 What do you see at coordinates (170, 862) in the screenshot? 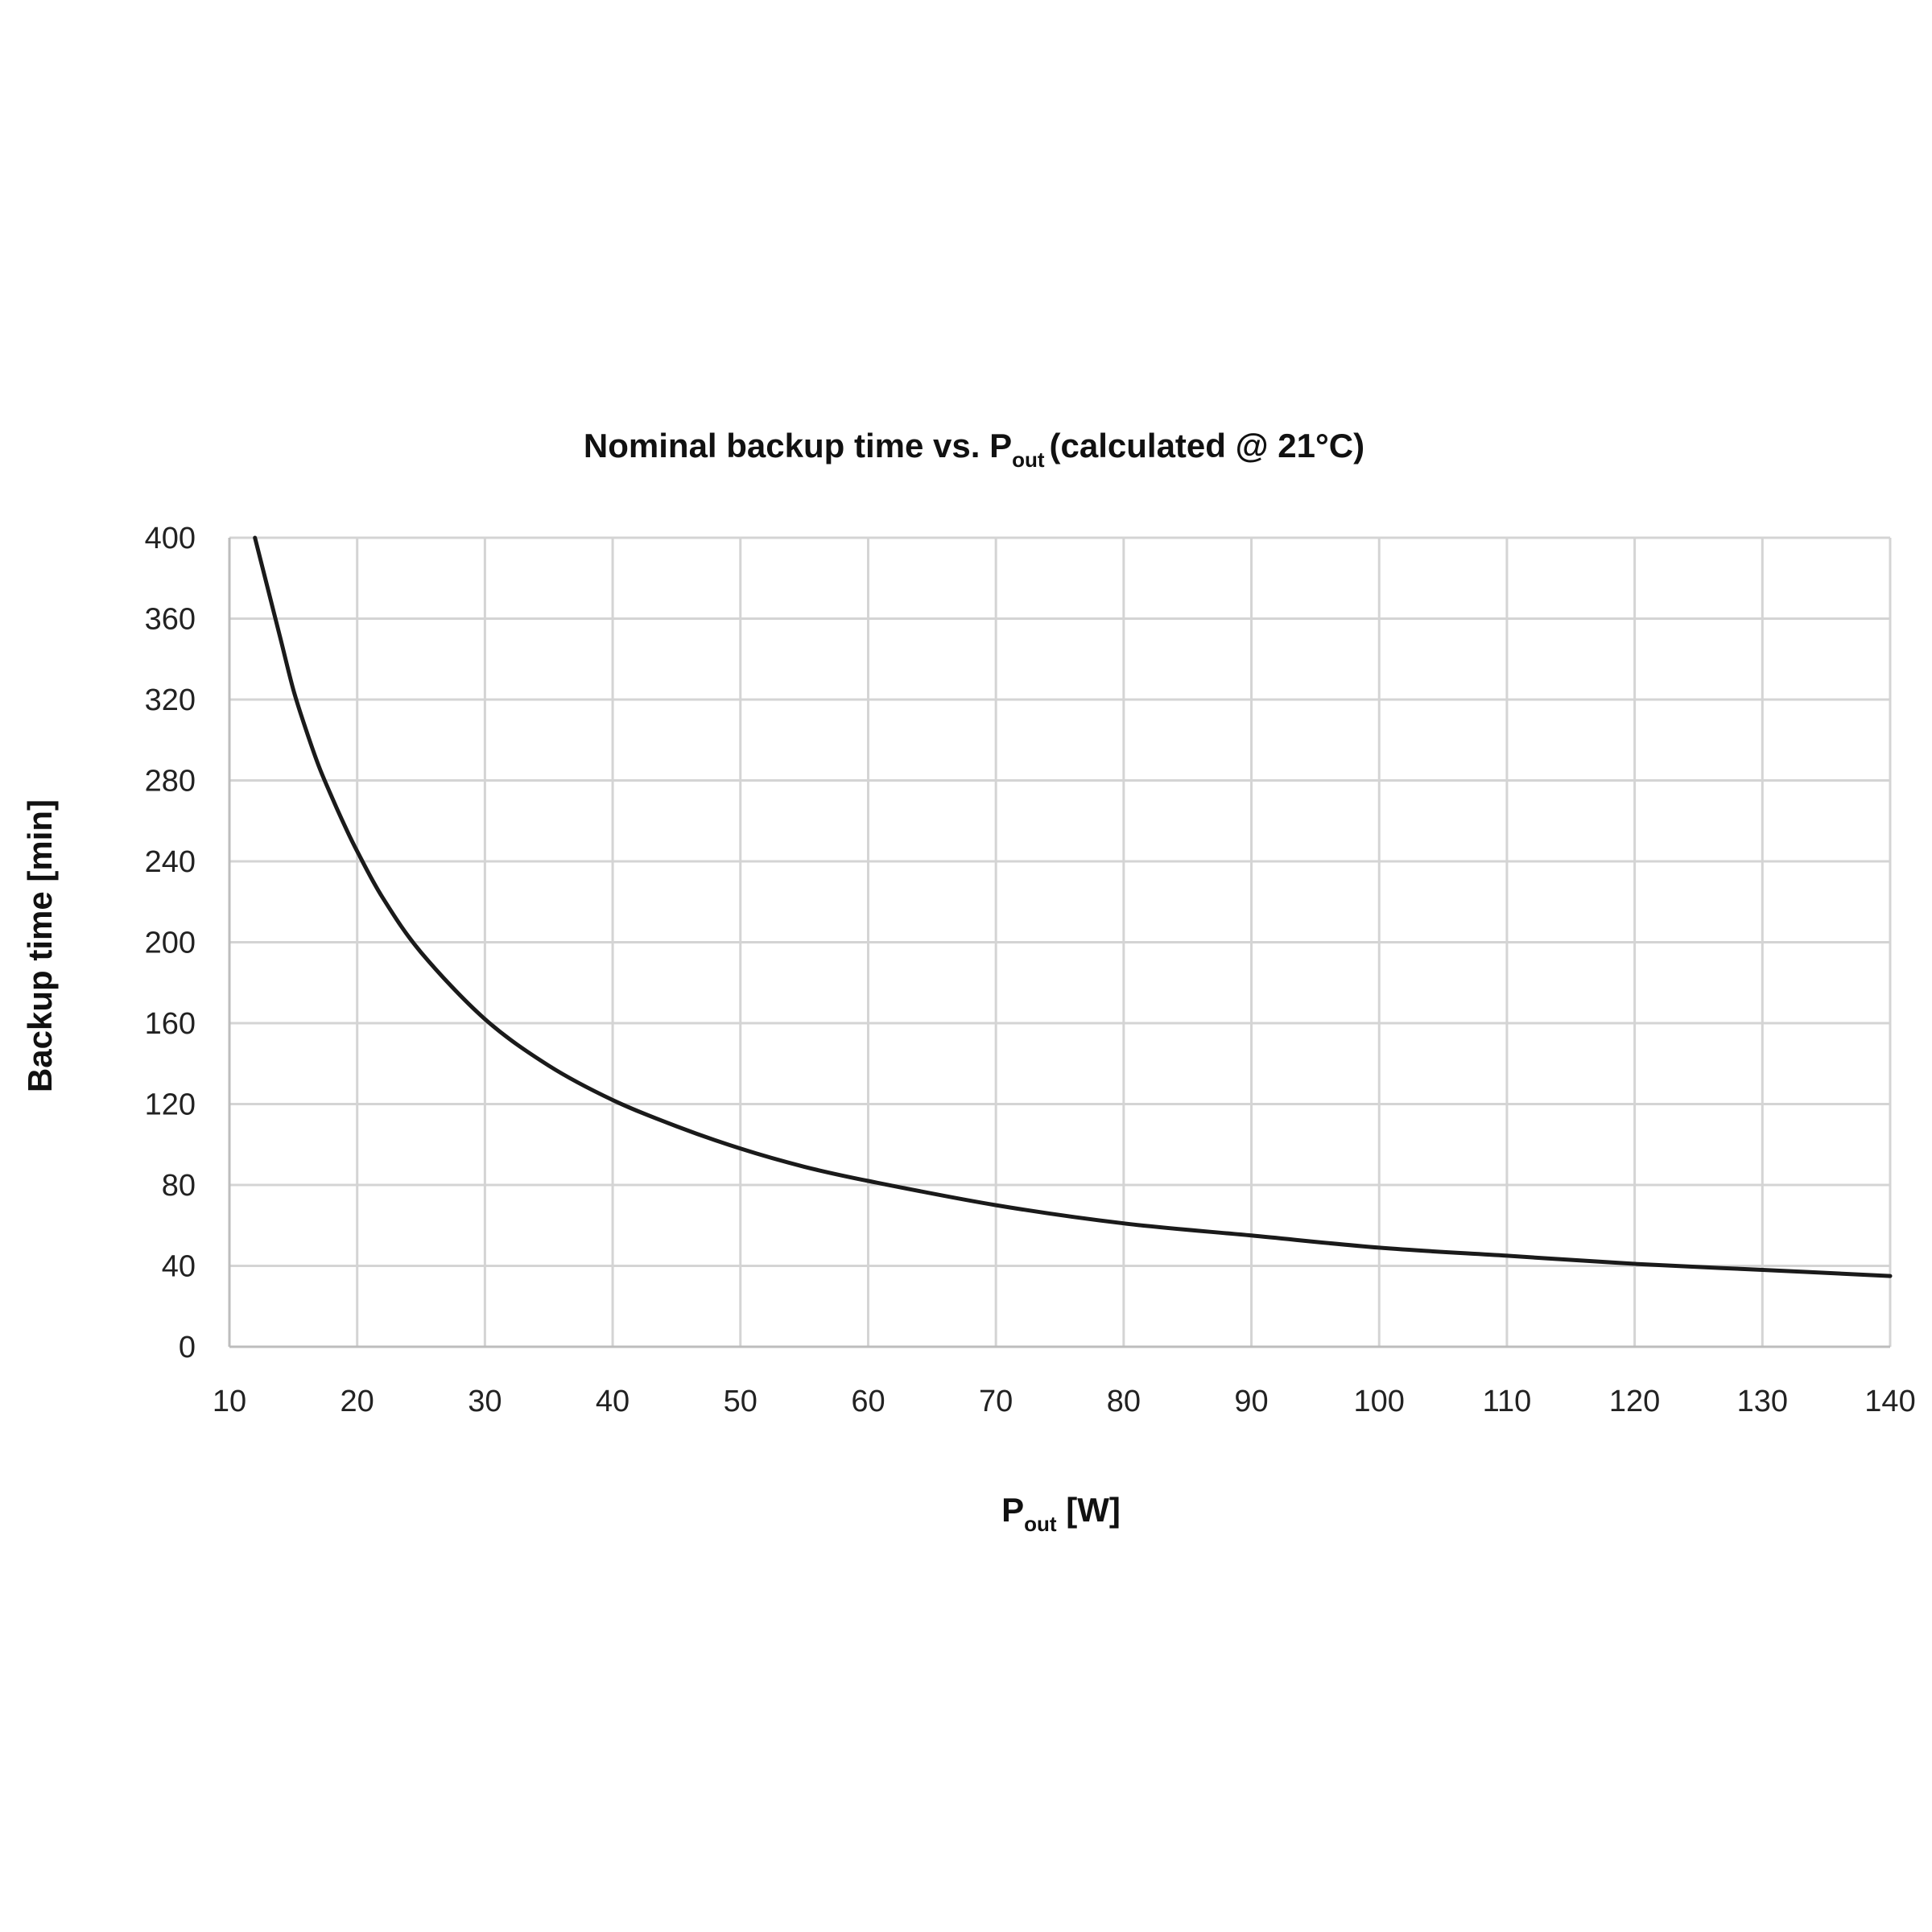
I see `y-tick-label: 240` at bounding box center [170, 862].